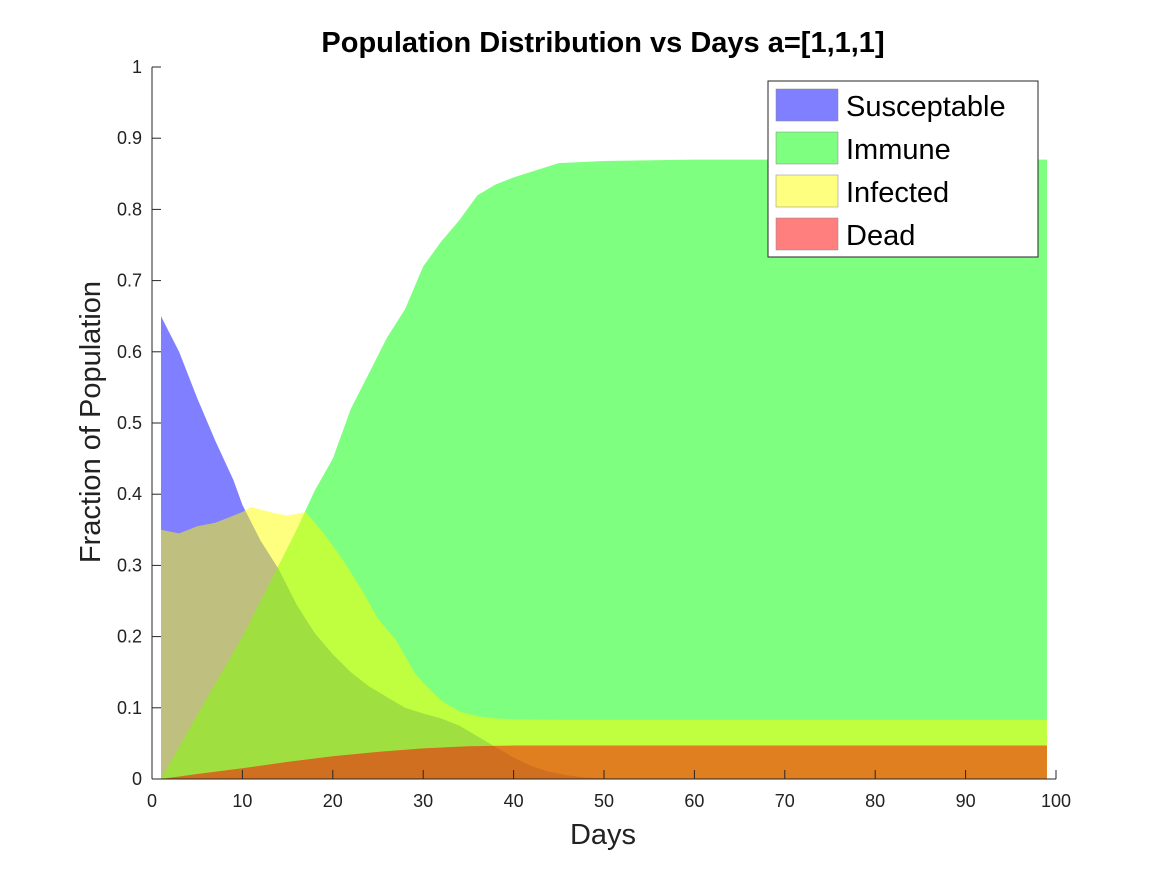 The height and width of the screenshot is (875, 1167). Describe the element at coordinates (152, 801) in the screenshot. I see `x-tick-label: 0` at that location.